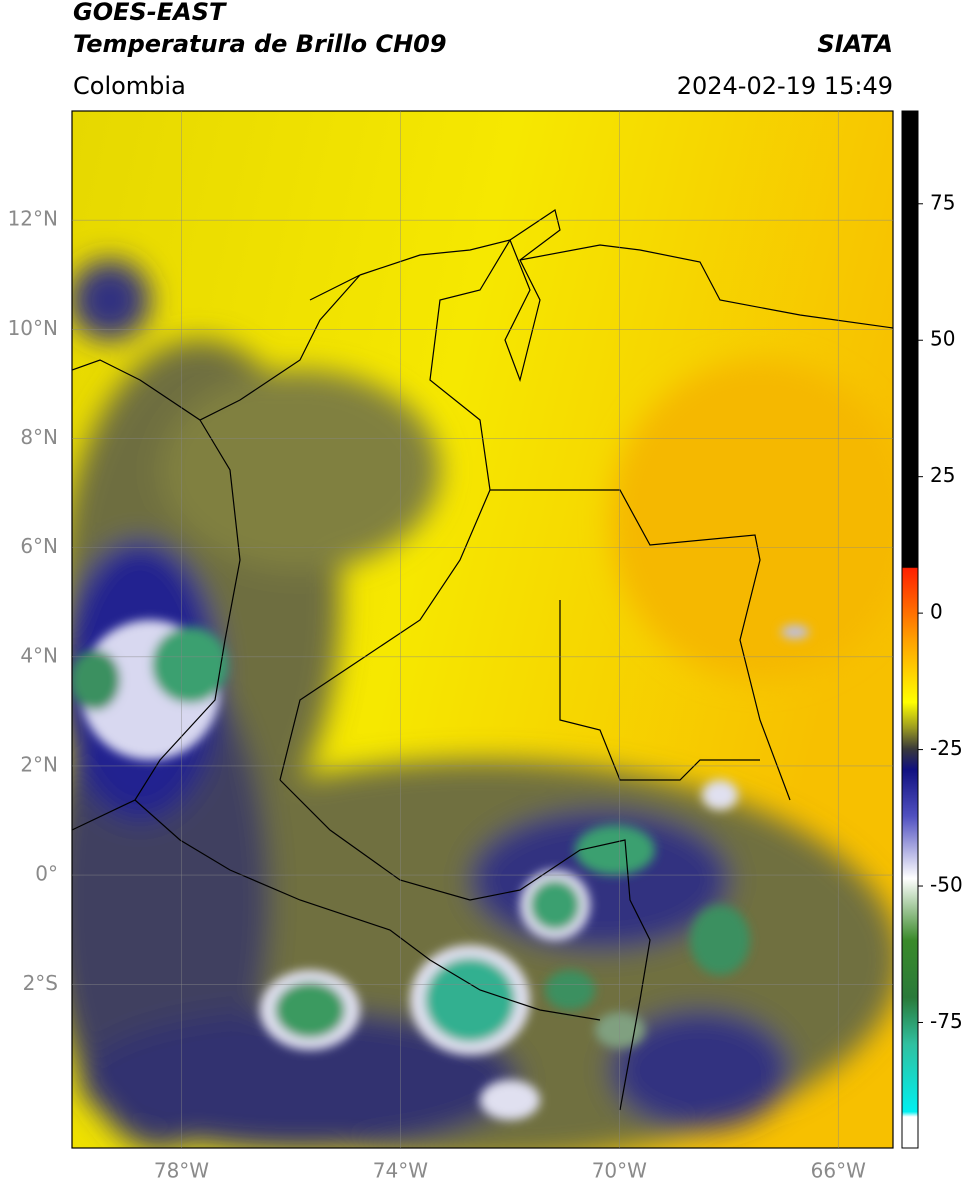 Image resolution: width=966 pixels, height=1190 pixels. What do you see at coordinates (39, 655) in the screenshot?
I see `y-tick-label: 4°N` at bounding box center [39, 655].